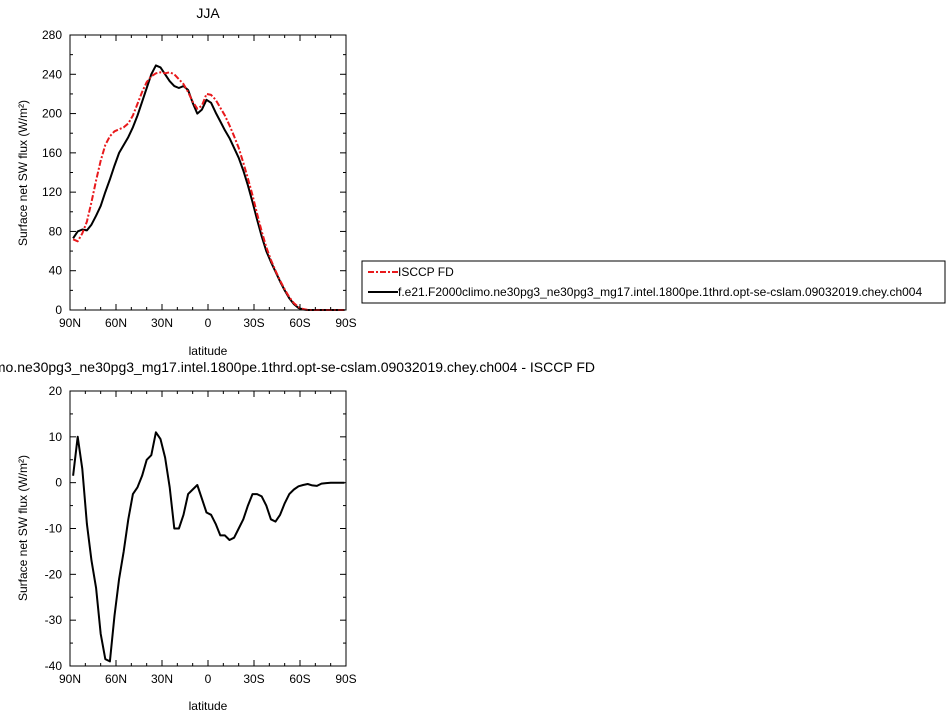 This screenshot has width=952, height=716. I want to click on bottom-chart-frame, so click(208, 528).